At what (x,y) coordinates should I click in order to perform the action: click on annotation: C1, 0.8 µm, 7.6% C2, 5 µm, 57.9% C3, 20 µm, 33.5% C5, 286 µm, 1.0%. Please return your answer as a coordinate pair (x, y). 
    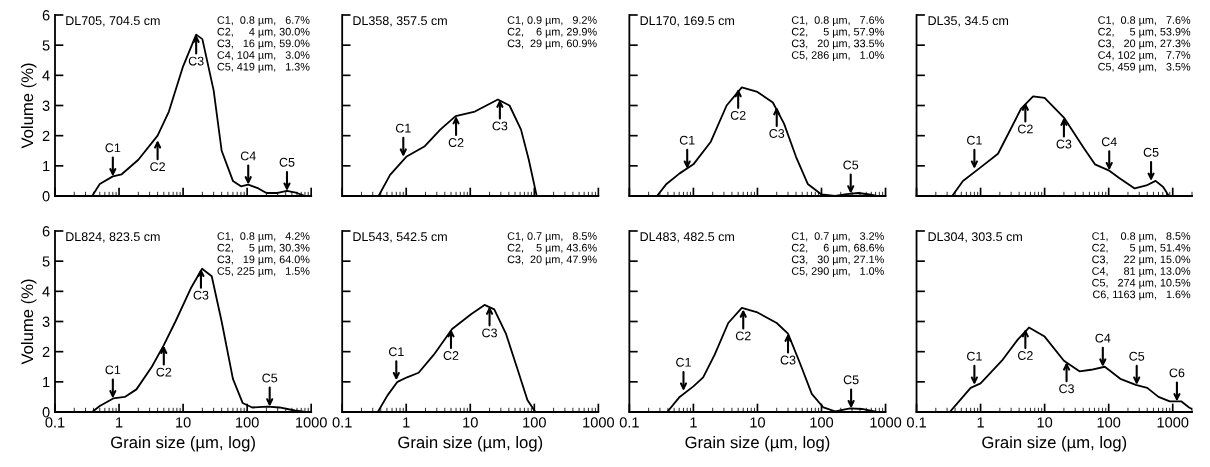
    Looking at the image, I should click on (837, 39).